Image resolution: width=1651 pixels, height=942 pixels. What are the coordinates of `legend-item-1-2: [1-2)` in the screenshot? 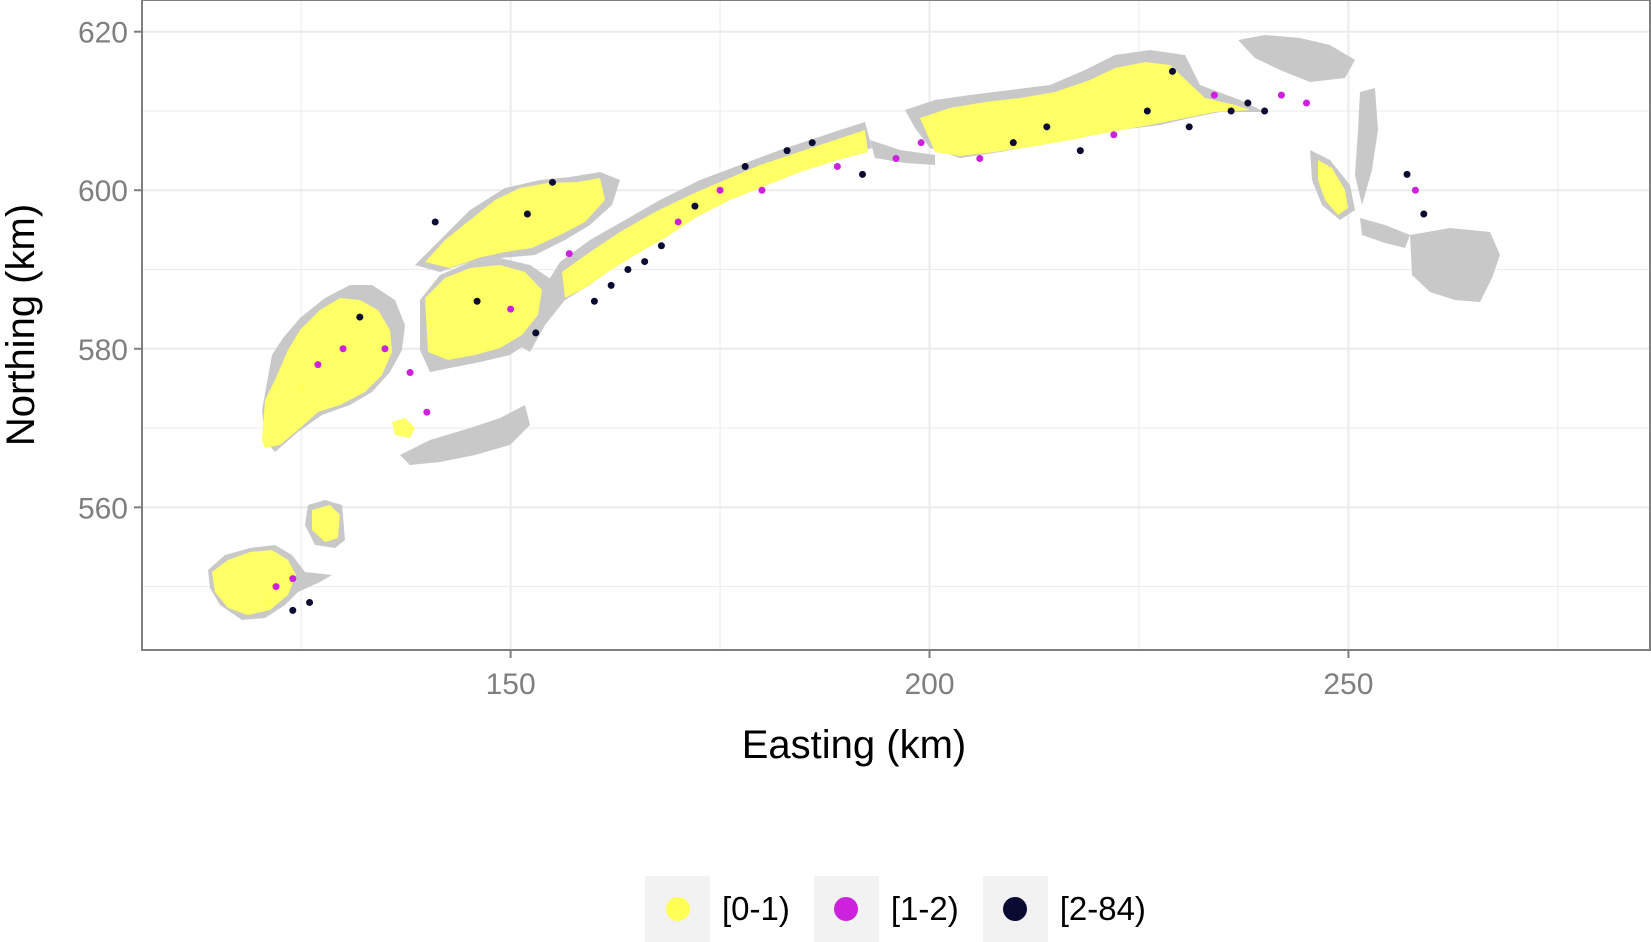 It's located at (895, 909).